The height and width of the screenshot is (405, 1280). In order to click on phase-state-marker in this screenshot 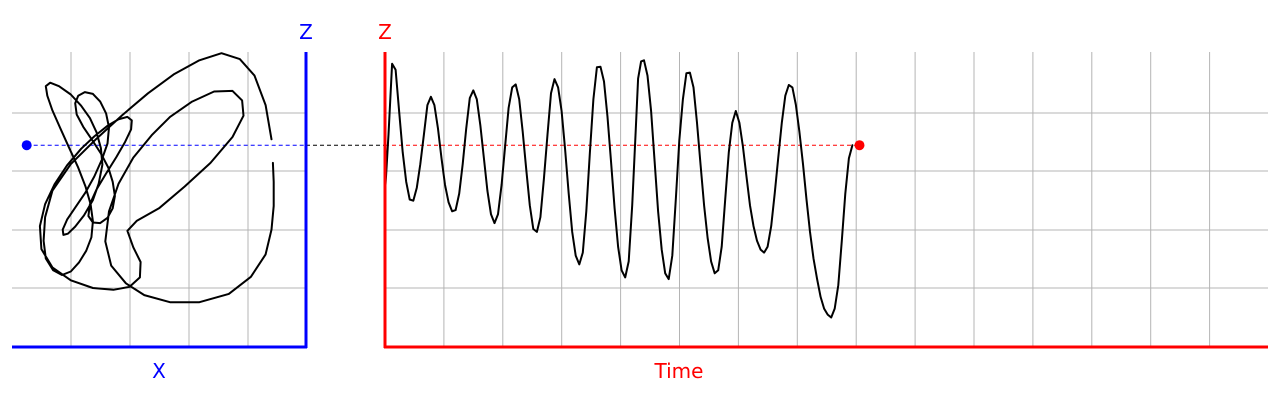, I will do `click(26, 145)`.